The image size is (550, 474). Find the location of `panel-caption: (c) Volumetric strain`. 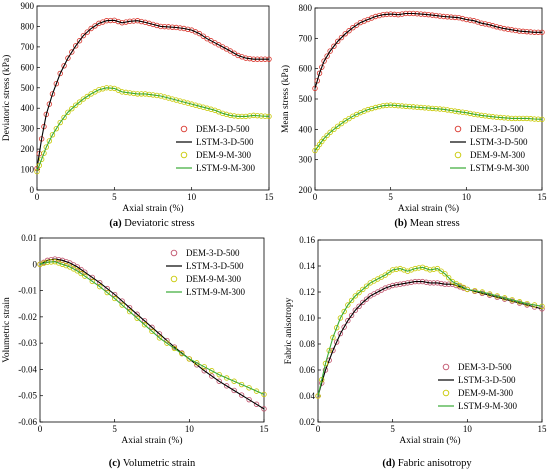

panel-caption: (c) Volumetric strain is located at coordinates (152, 463).